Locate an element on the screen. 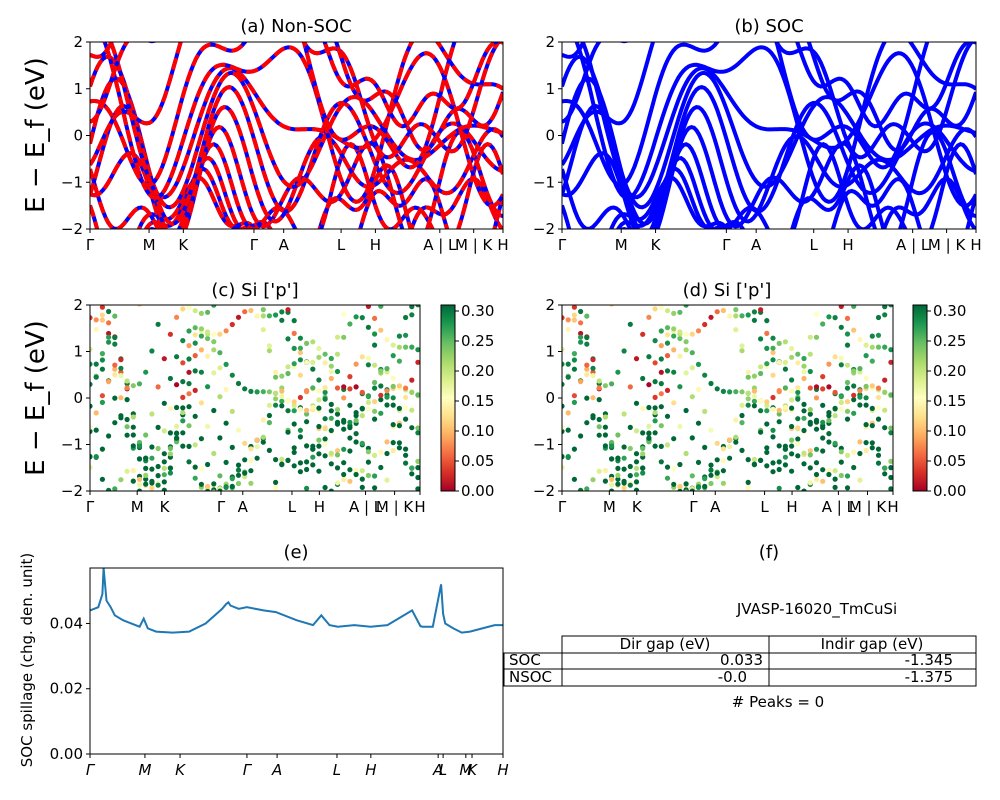 This screenshot has width=1000, height=800. a-xtick-label: L is located at coordinates (341, 245).